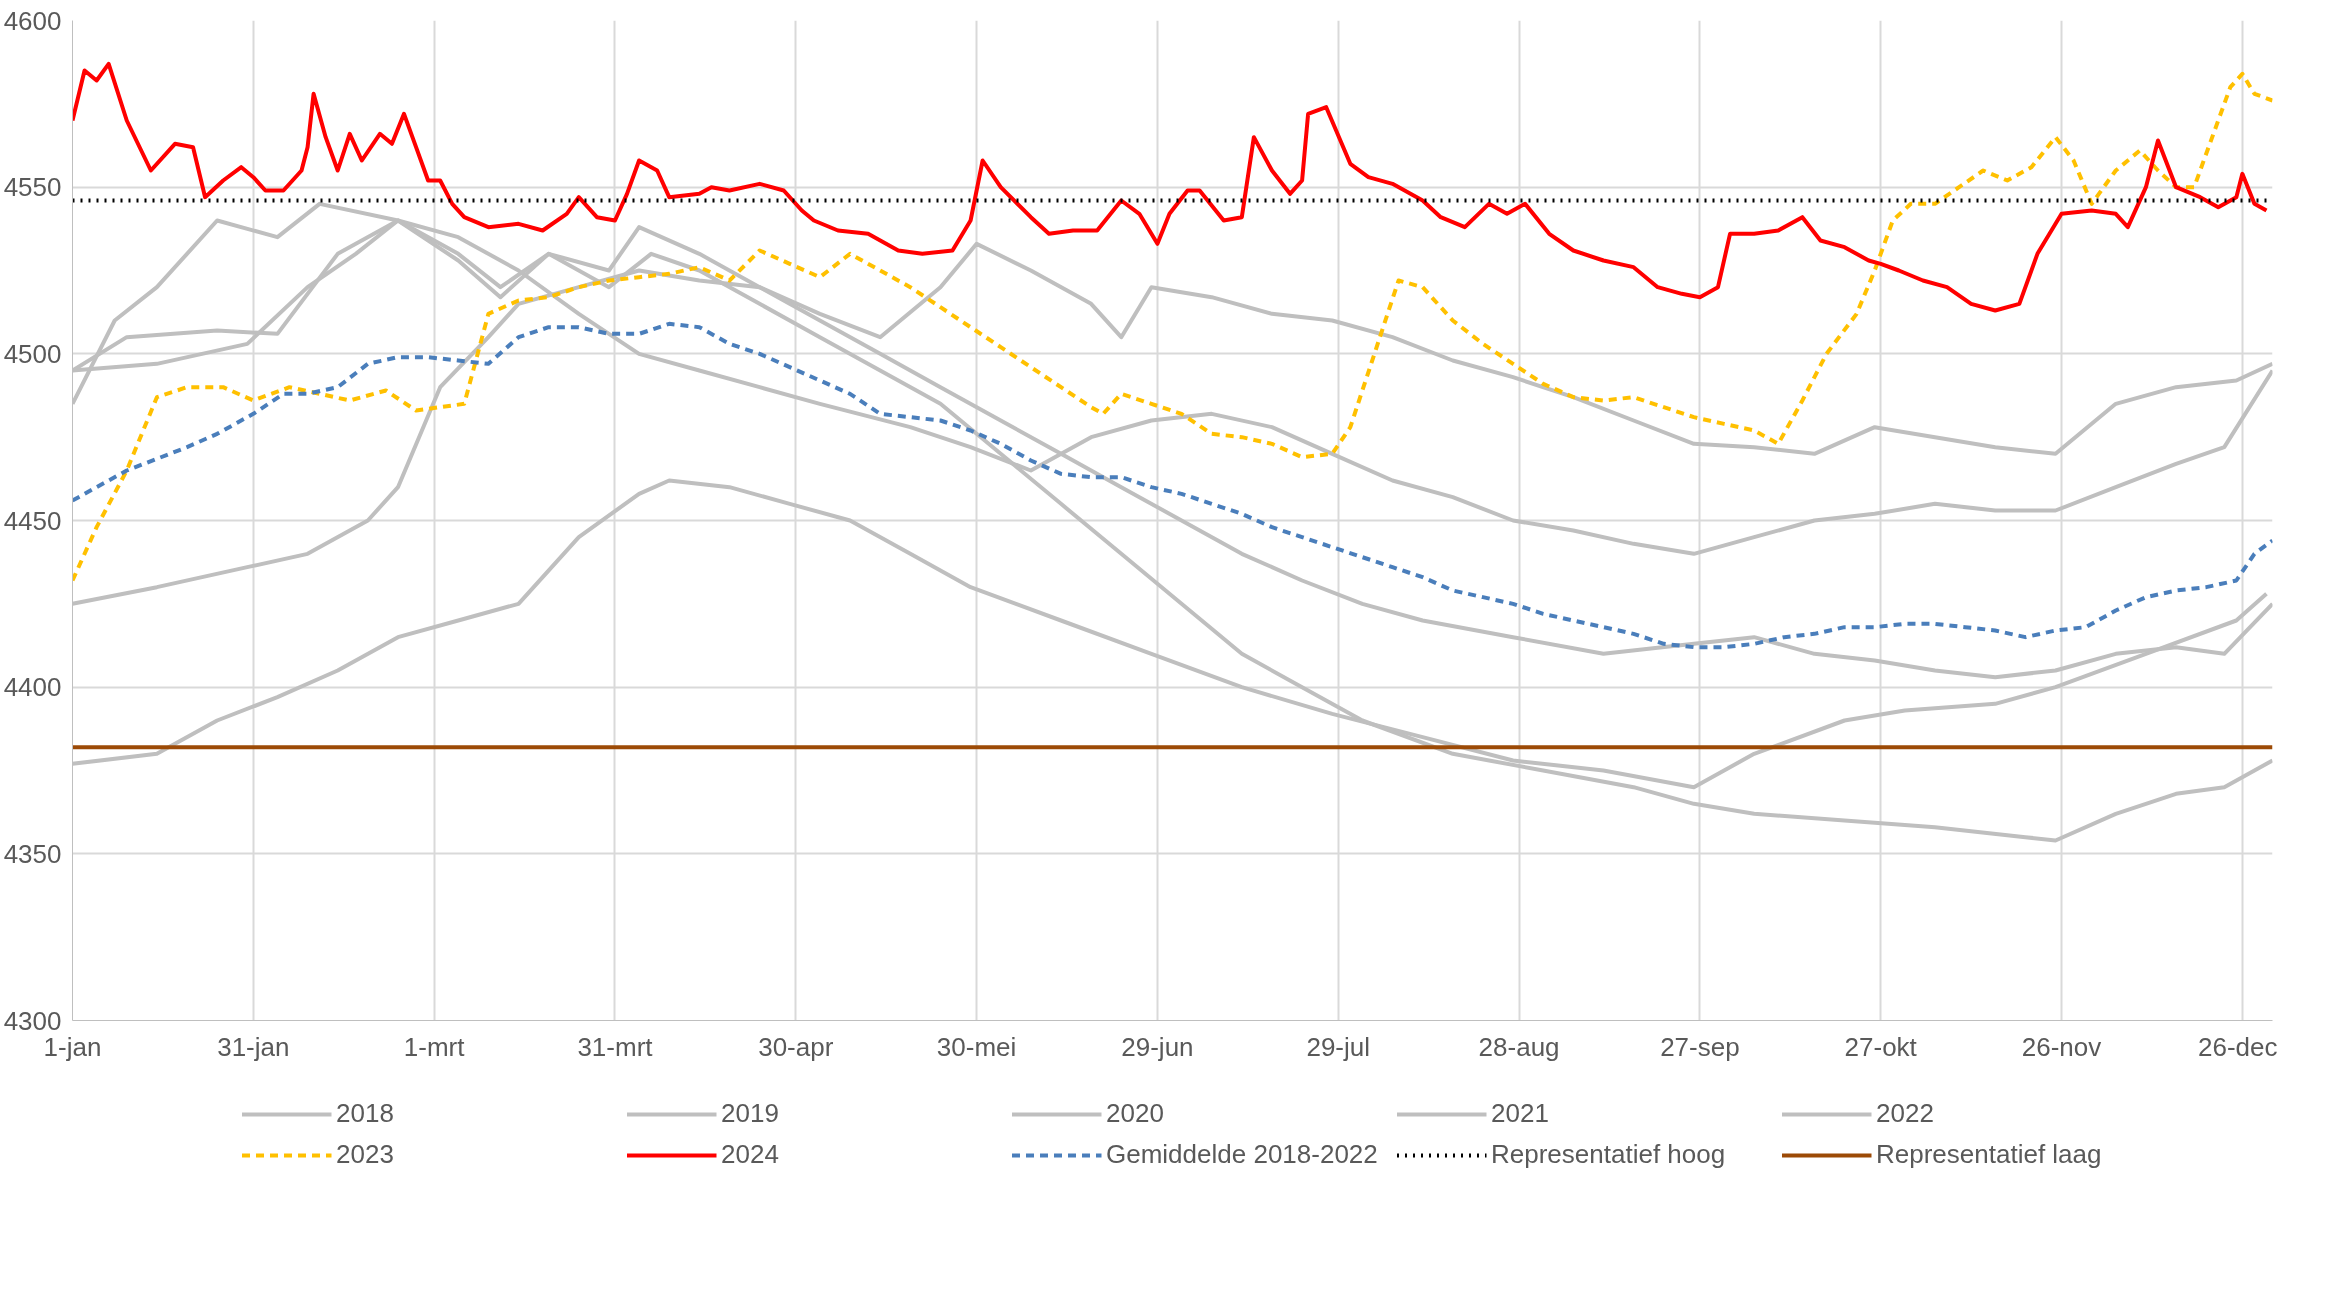  Describe the element at coordinates (32, 687) in the screenshot. I see `y-tick-label: 4400` at that location.